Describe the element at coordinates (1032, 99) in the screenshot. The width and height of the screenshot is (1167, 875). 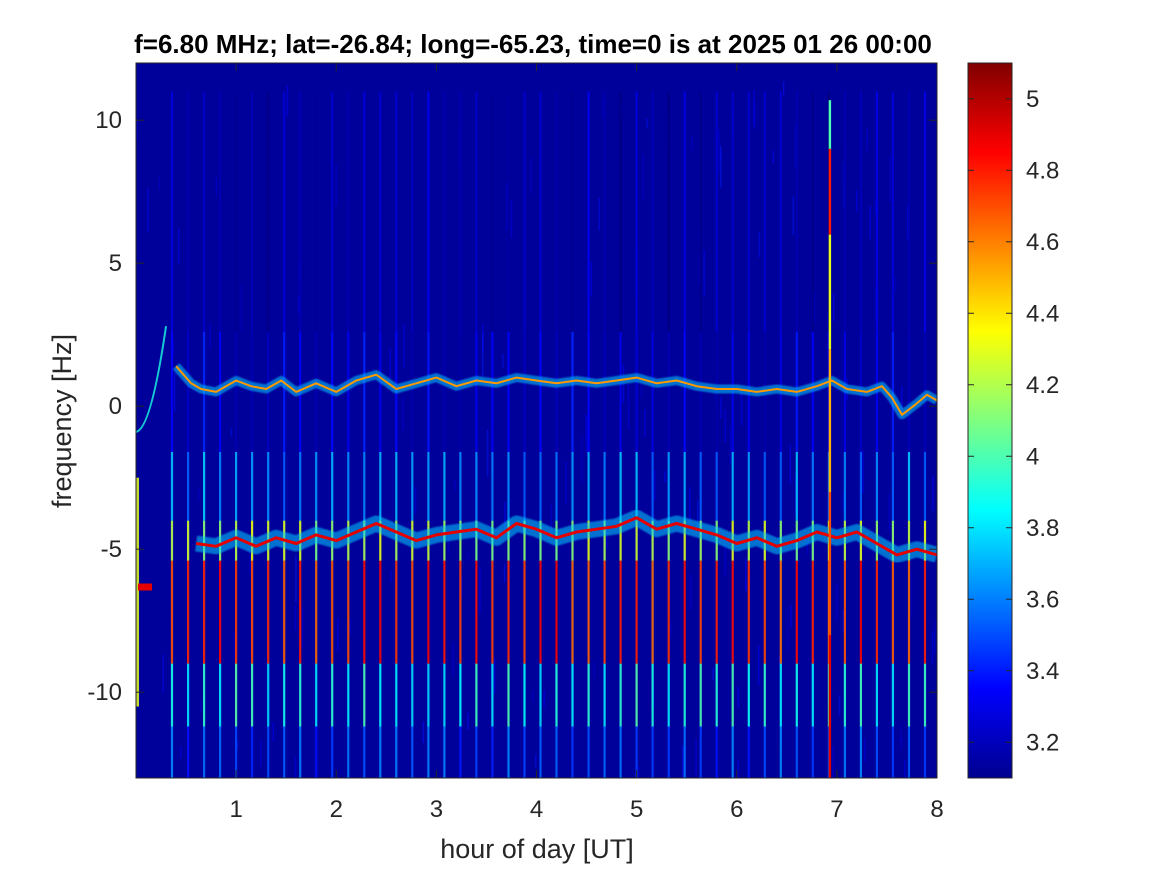
I see `colorbar-tick-label: 5` at that location.